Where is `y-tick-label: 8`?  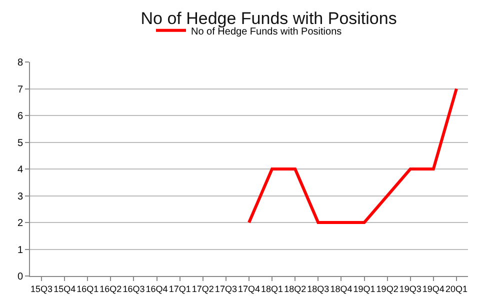
y-tick-label: 8 is located at coordinates (20, 63).